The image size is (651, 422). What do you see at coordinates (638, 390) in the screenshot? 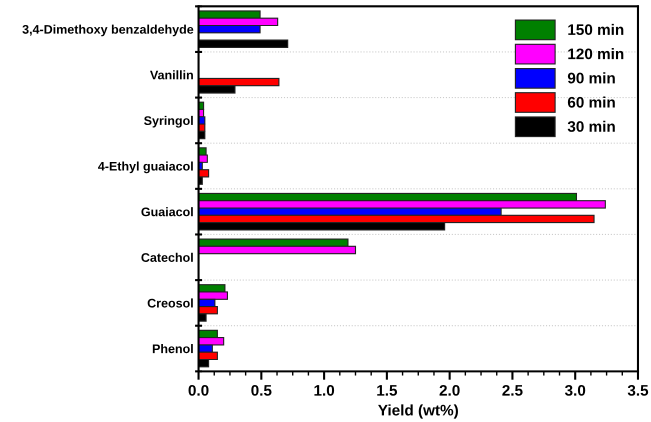
I see `x-tick-label: 3.5` at bounding box center [638, 390].